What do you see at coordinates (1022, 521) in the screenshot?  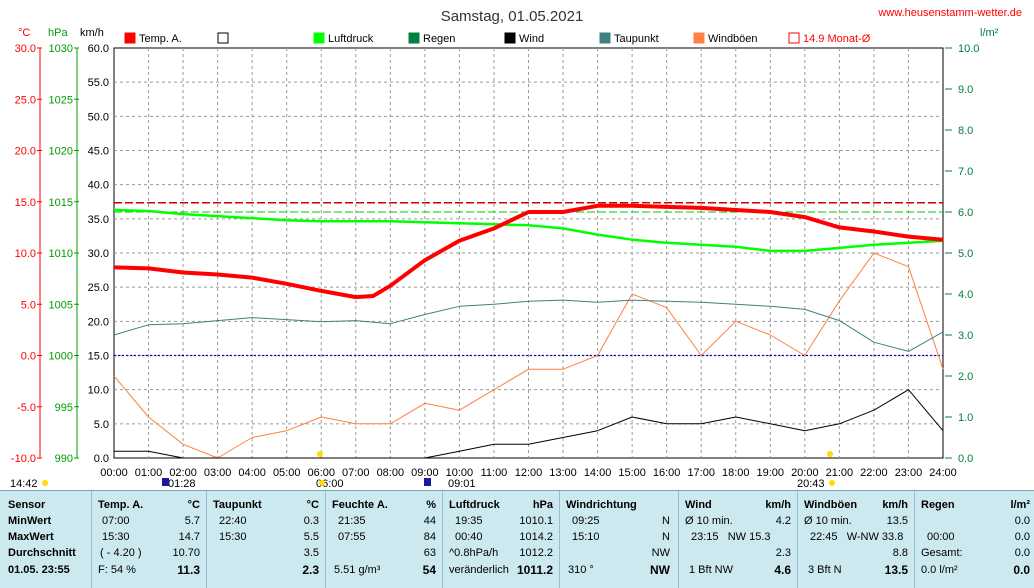 I see `regen-rate-value: 0.0` at bounding box center [1022, 521].